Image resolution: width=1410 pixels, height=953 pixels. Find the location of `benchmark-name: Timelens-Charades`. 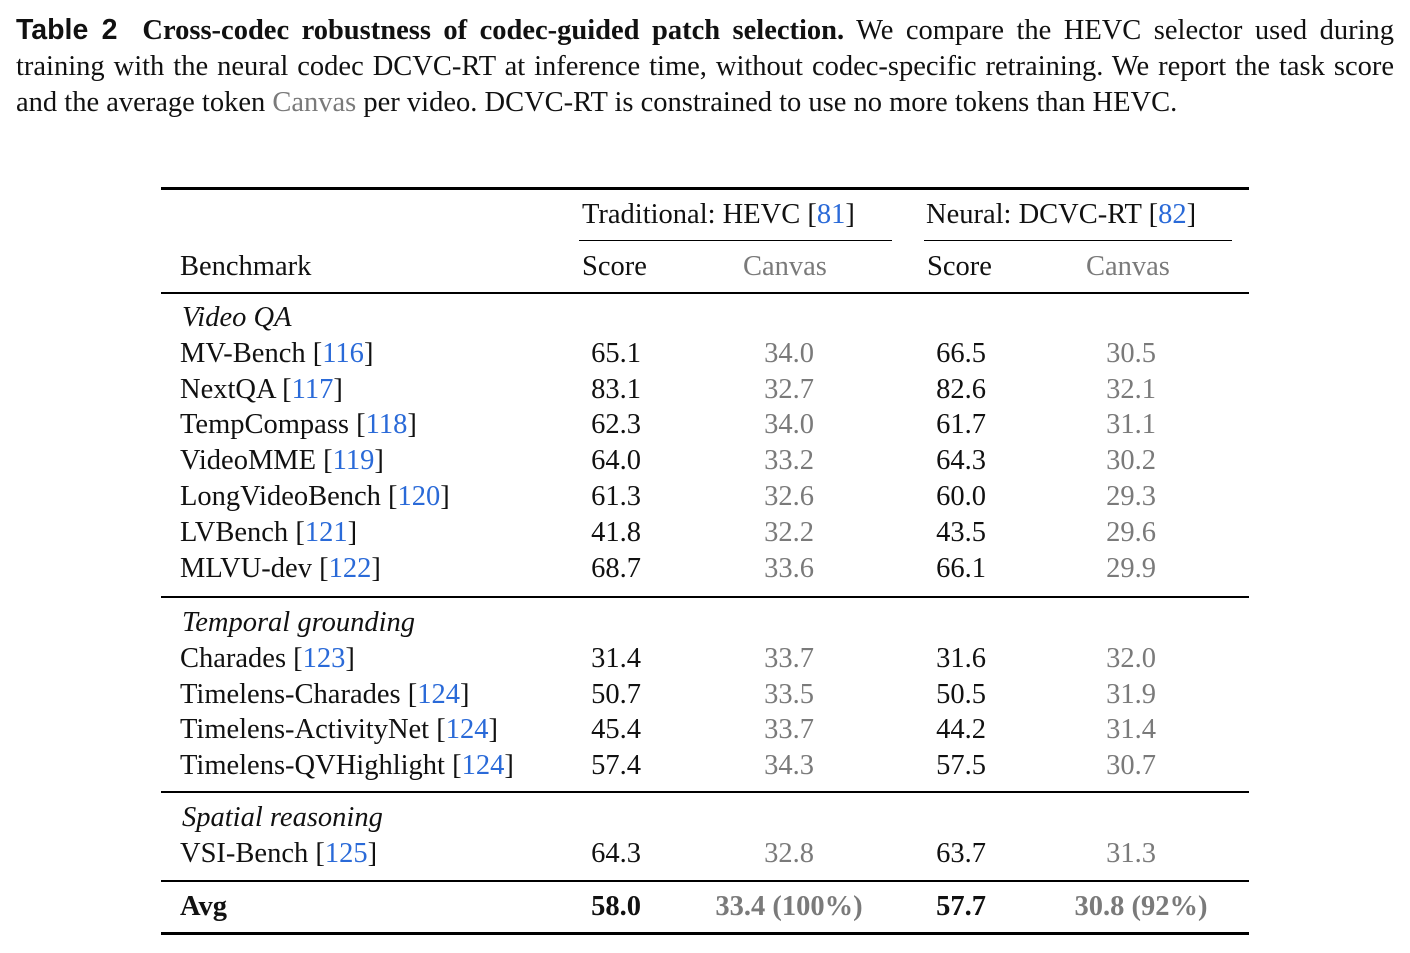

benchmark-name: Timelens-Charades is located at coordinates (290, 694).